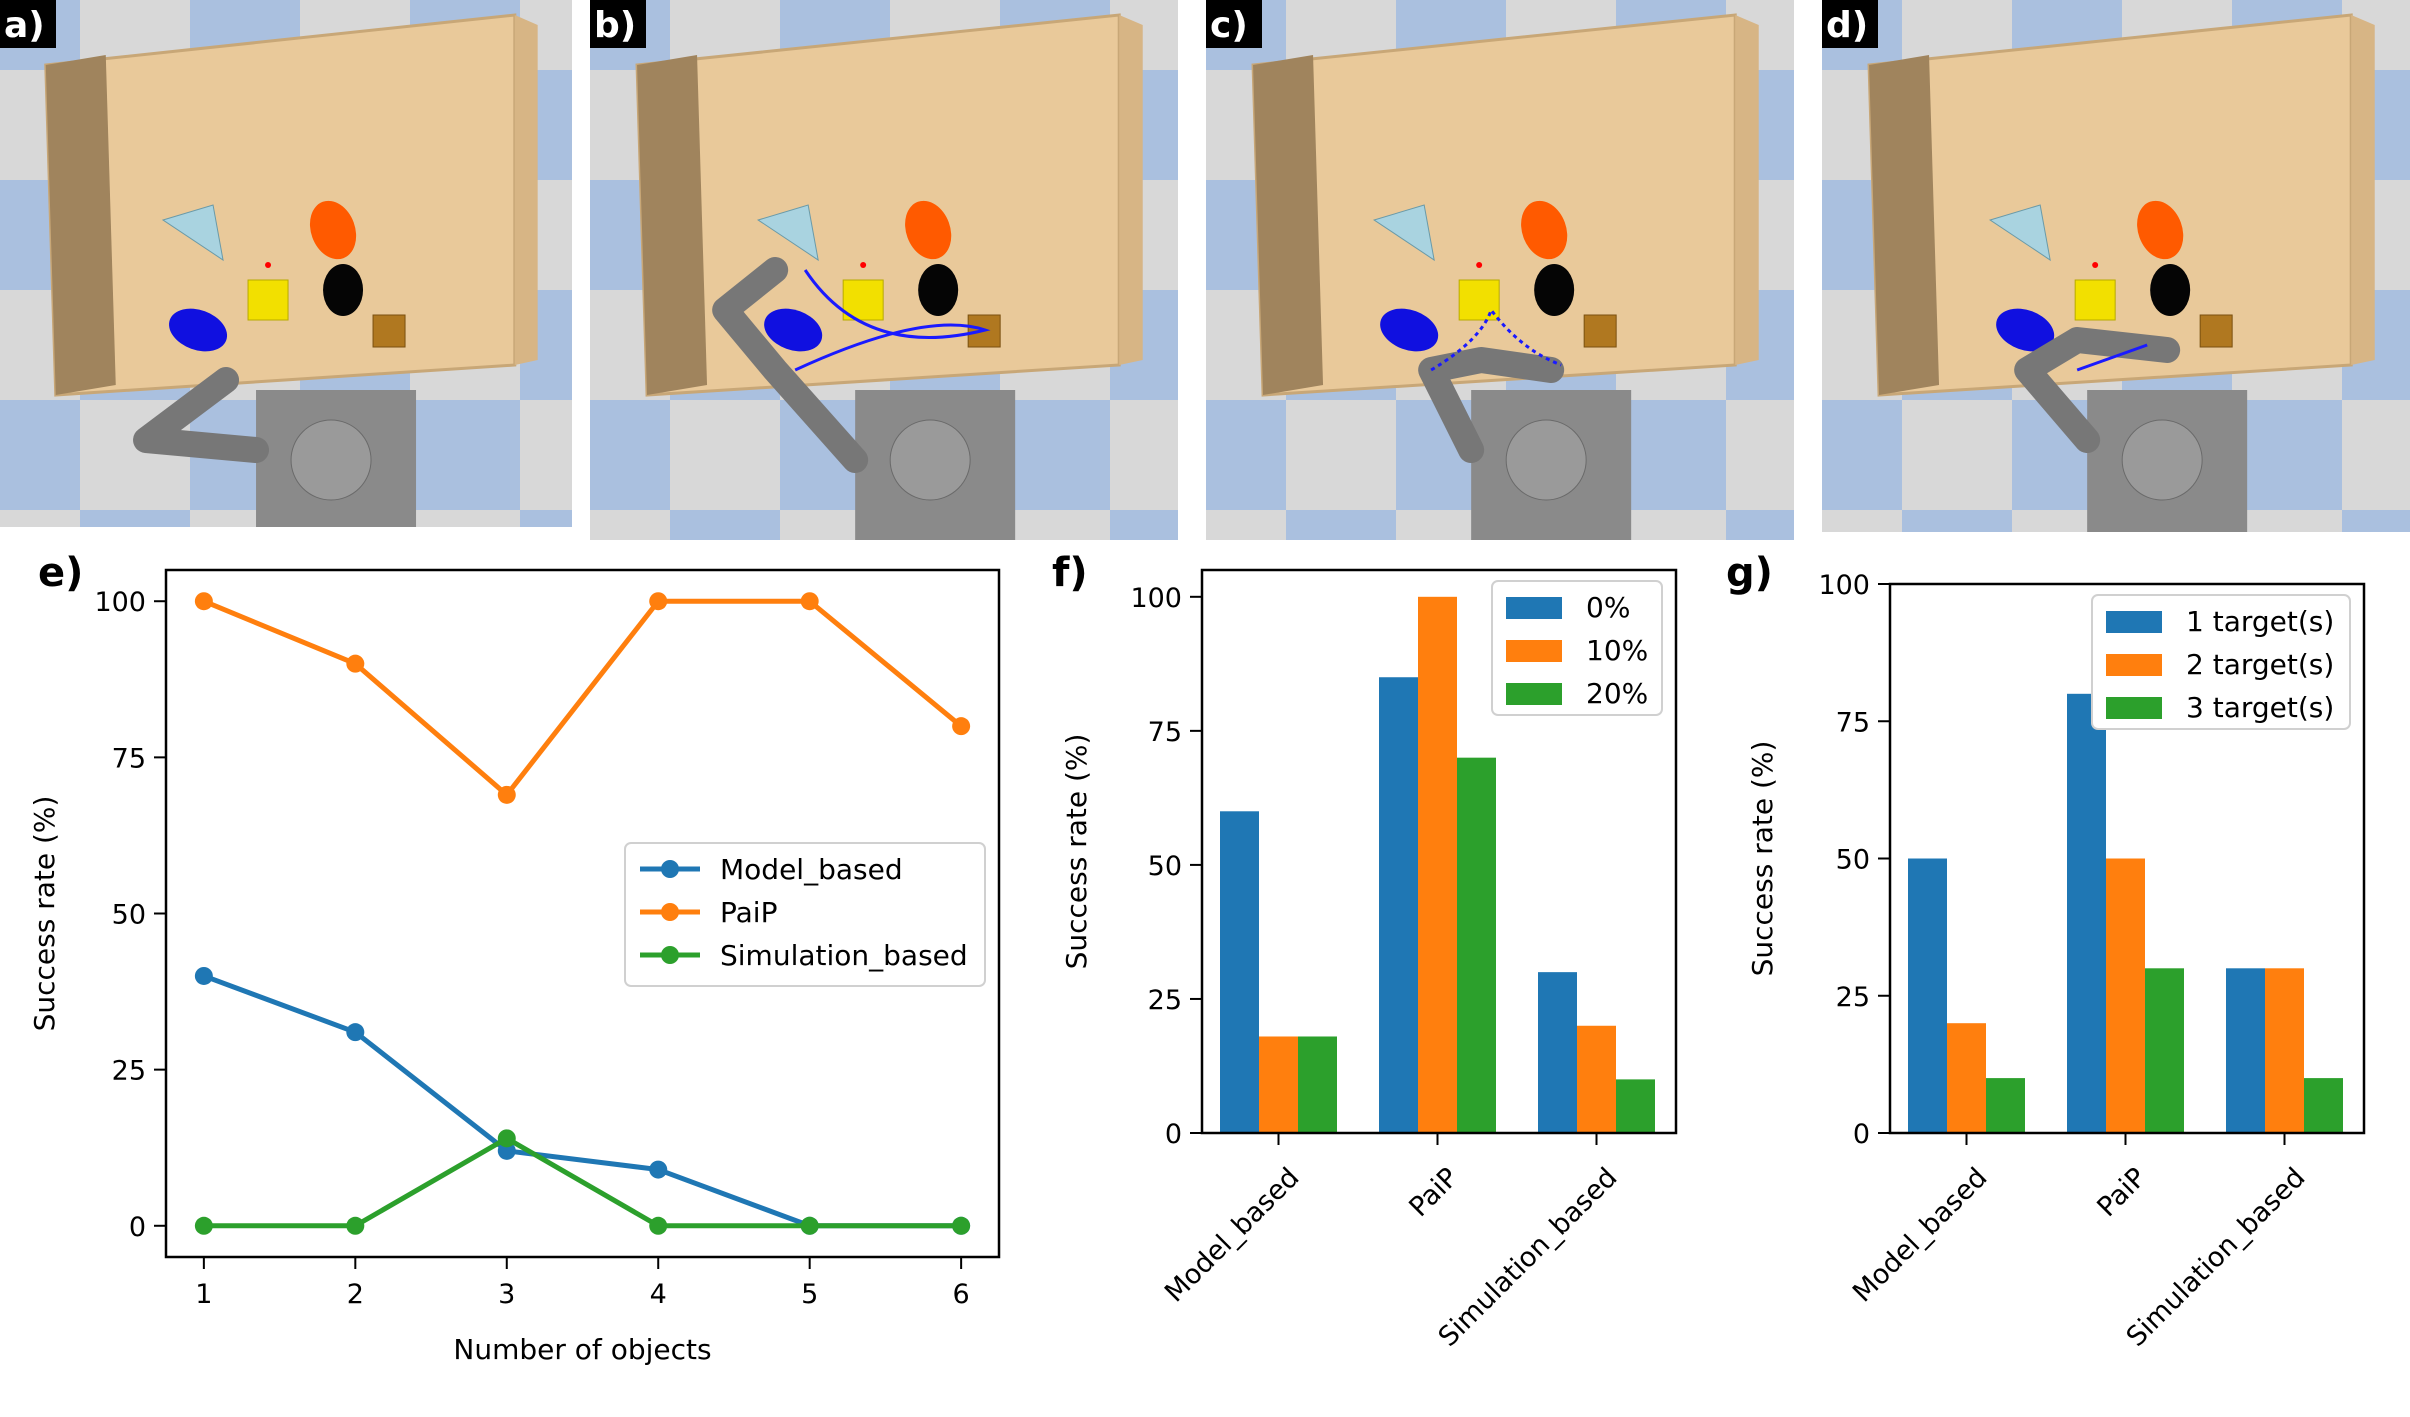 The height and width of the screenshot is (1417, 2410). I want to click on robot-arm, so click(201, 415).